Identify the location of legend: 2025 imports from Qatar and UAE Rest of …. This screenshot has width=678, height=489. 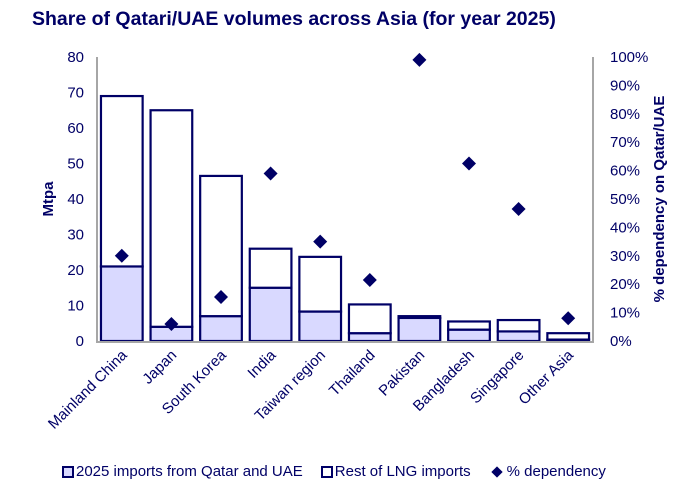
(343, 471).